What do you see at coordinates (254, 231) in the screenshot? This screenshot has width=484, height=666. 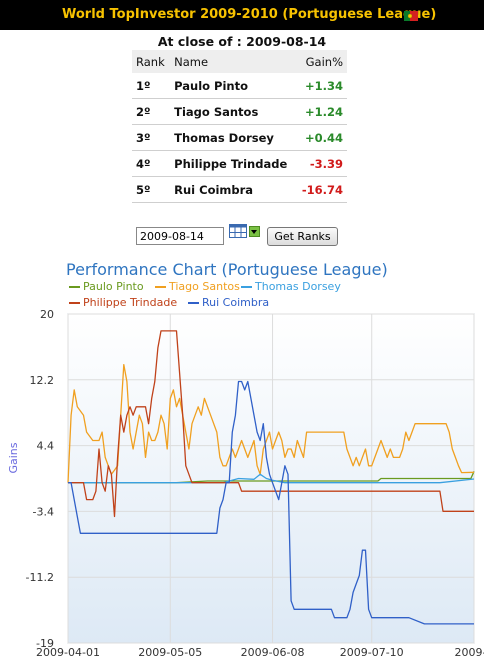 I see `calendar-dropdown-arrow-icon` at bounding box center [254, 231].